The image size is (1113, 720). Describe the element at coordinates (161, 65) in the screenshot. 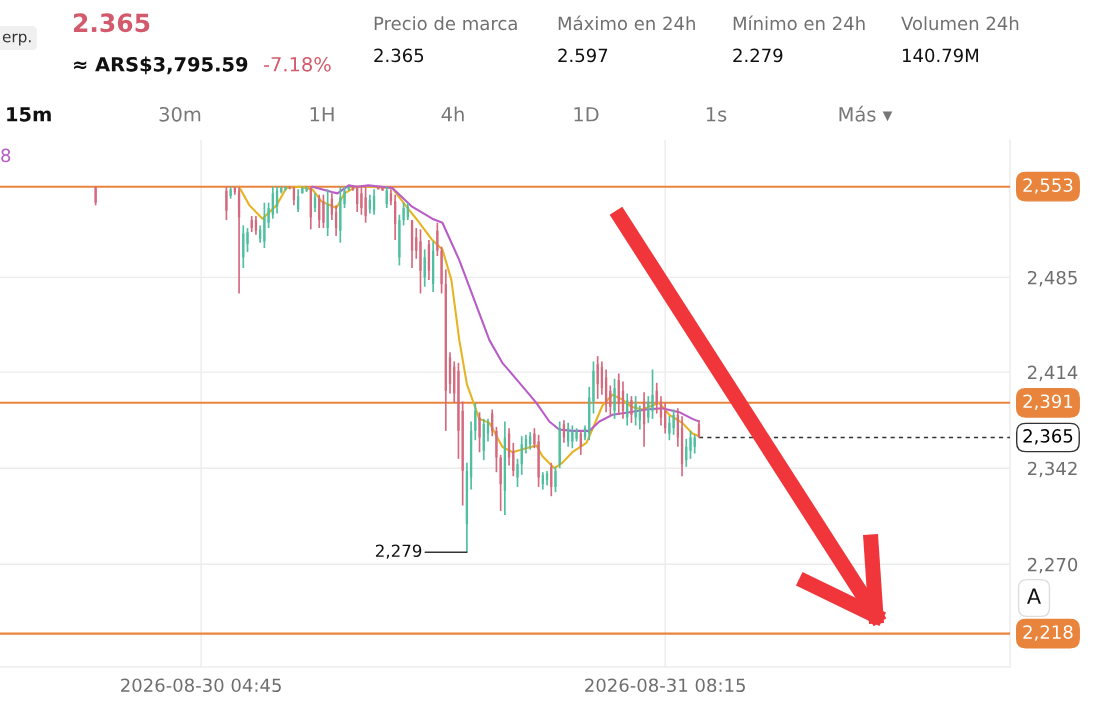

I see `text: ≈ ARS$3,795.59` at that location.